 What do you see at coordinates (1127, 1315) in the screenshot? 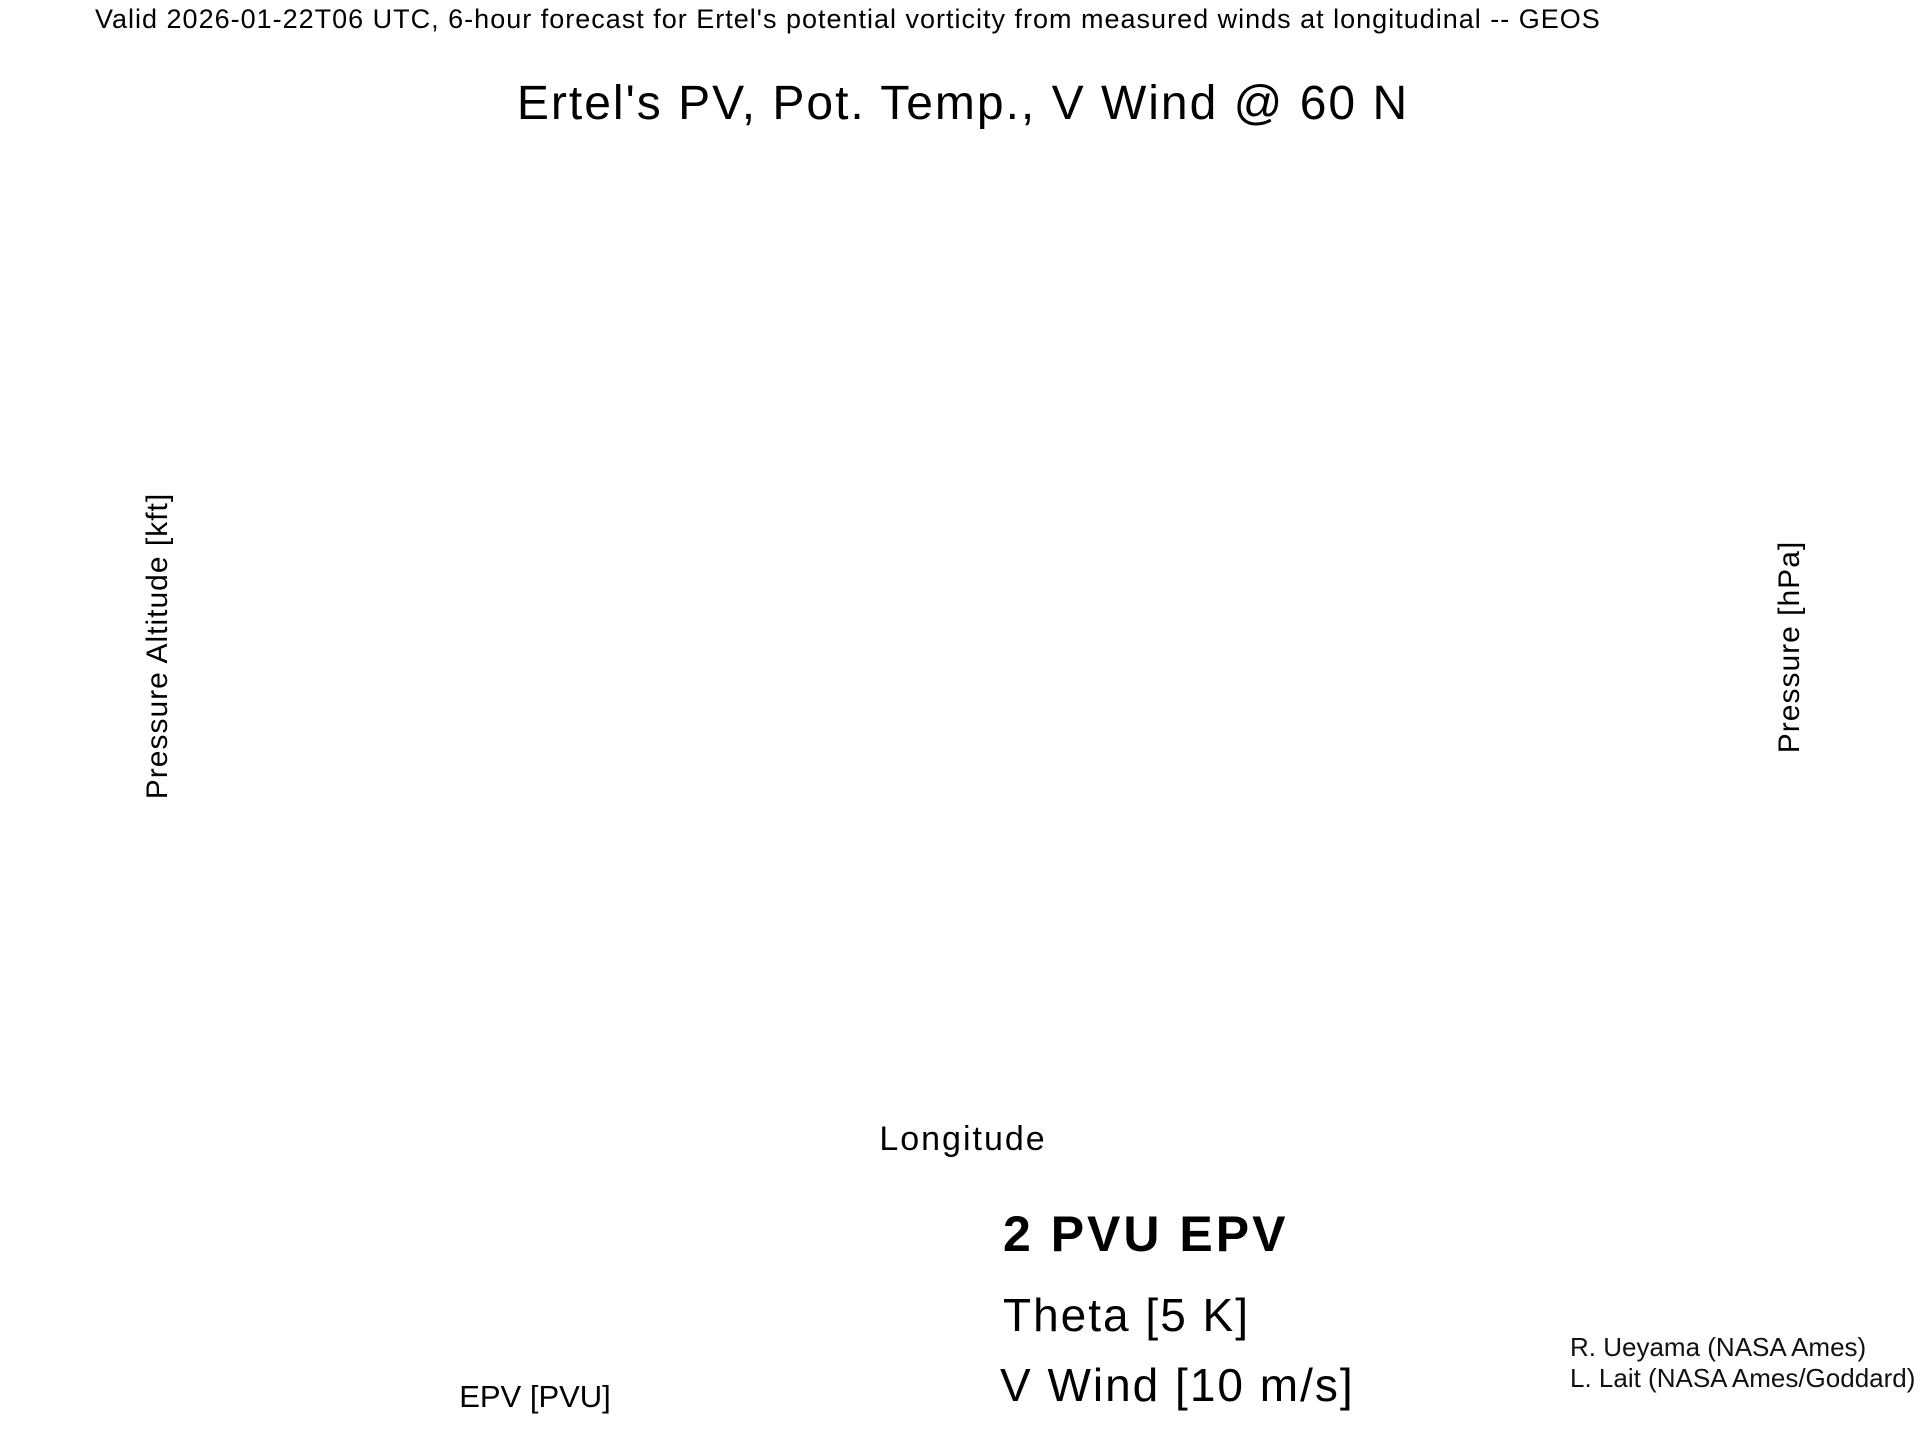
I see `legend-theta: Theta [5 K]` at bounding box center [1127, 1315].